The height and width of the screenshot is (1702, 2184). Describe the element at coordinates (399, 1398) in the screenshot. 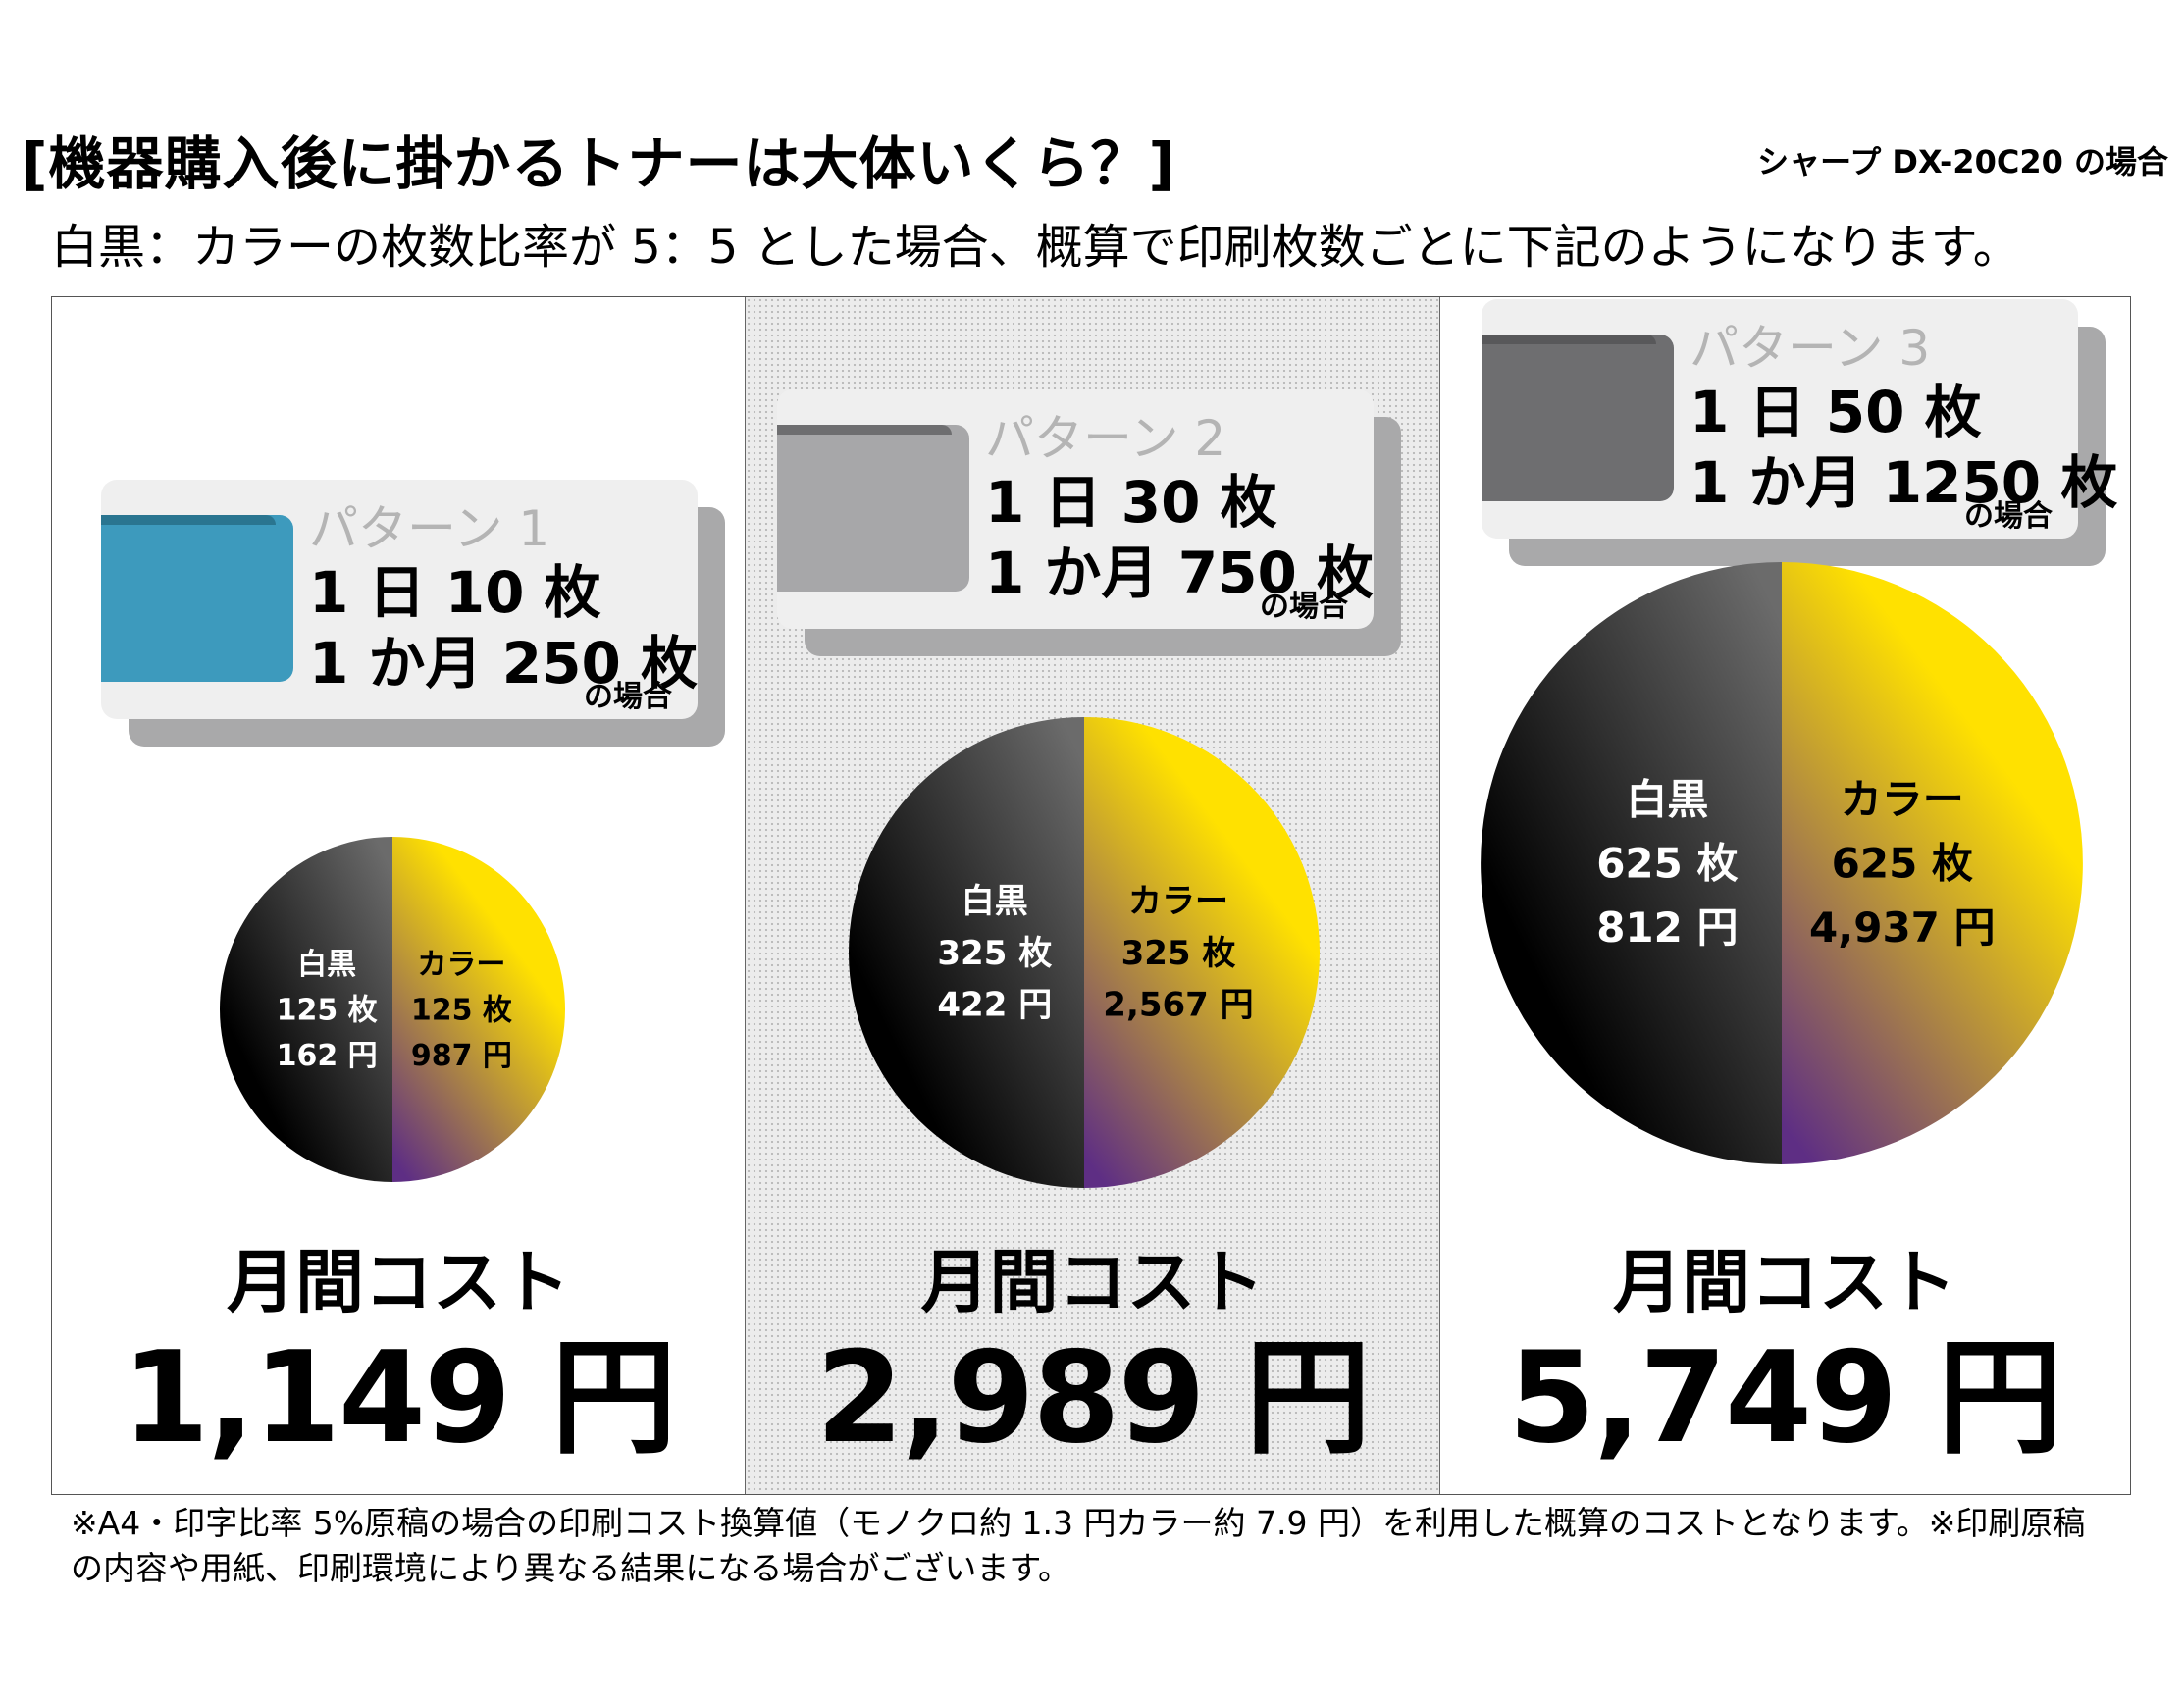

I see `pattern-1-cost-value: 1,149 円` at that location.